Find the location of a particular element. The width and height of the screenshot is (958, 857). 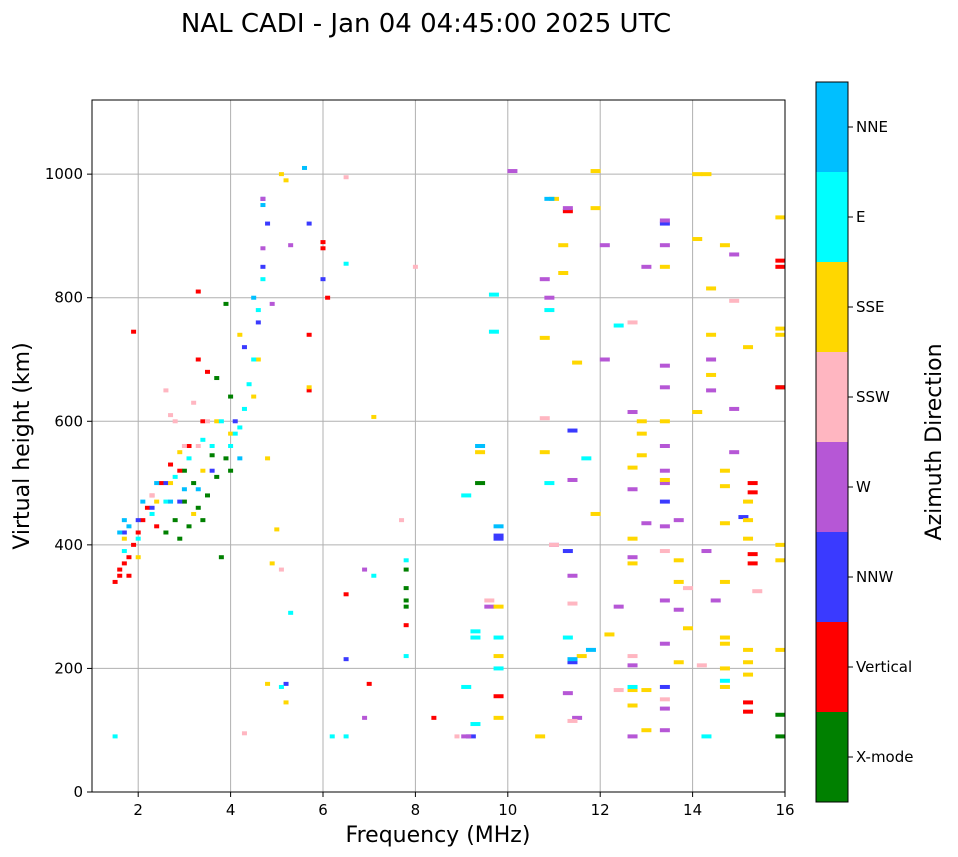

y-tick-label: 600 is located at coordinates (68, 421).